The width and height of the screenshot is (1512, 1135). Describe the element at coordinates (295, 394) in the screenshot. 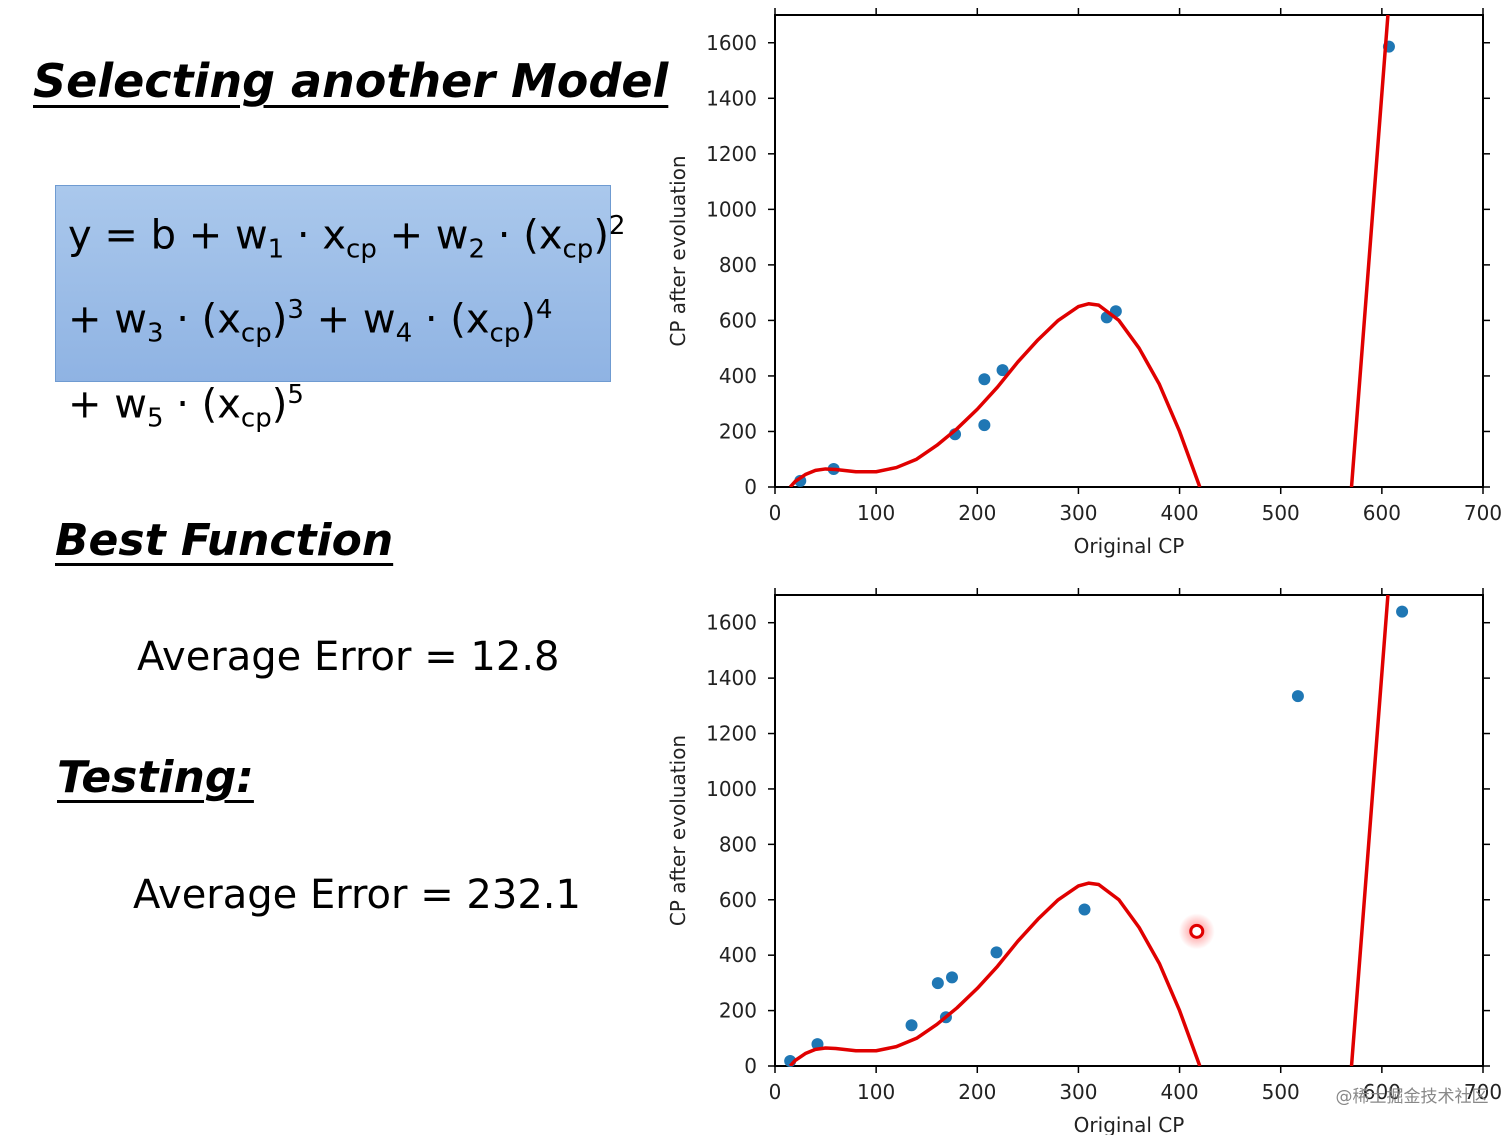

I see `formula-sup: 5` at that location.